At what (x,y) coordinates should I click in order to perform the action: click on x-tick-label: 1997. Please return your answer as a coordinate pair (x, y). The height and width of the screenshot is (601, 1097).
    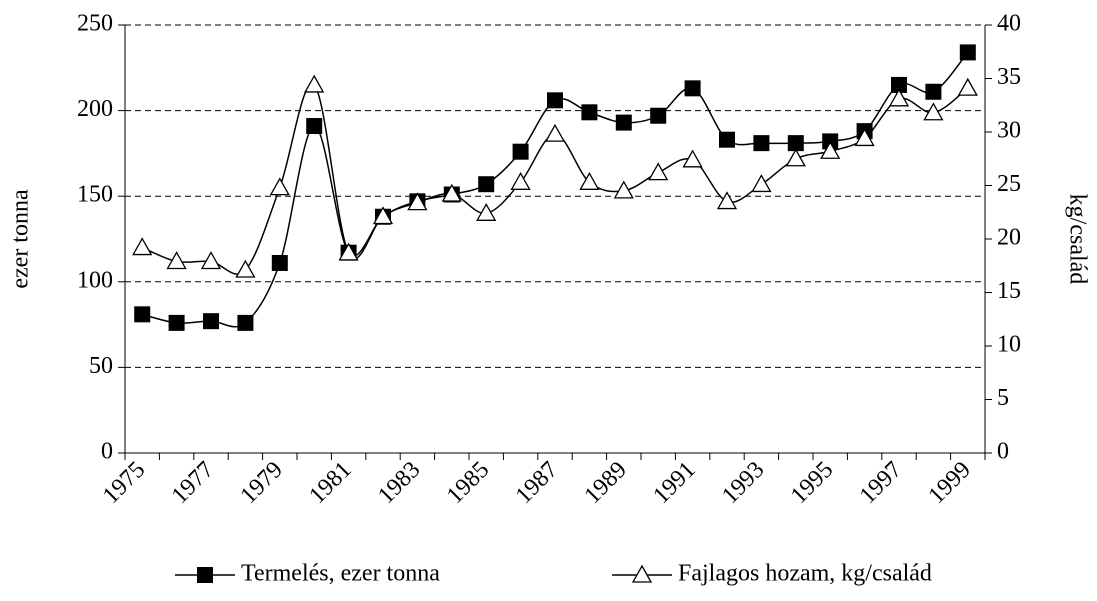
    Looking at the image, I should click on (881, 483).